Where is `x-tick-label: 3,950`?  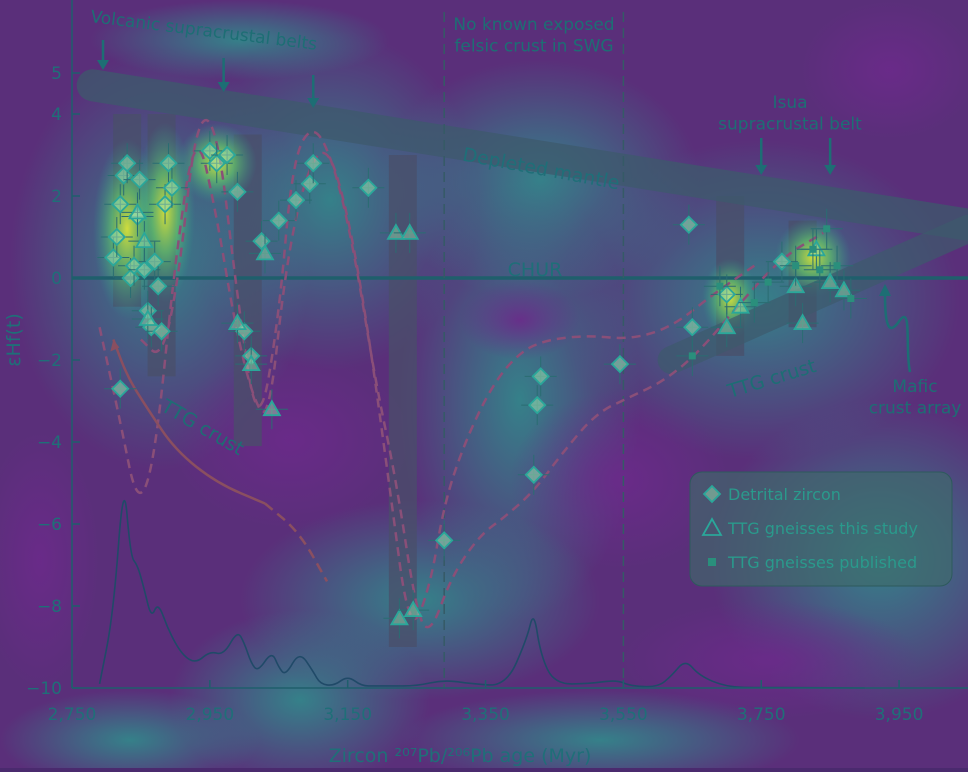 x-tick-label: 3,950 is located at coordinates (899, 715).